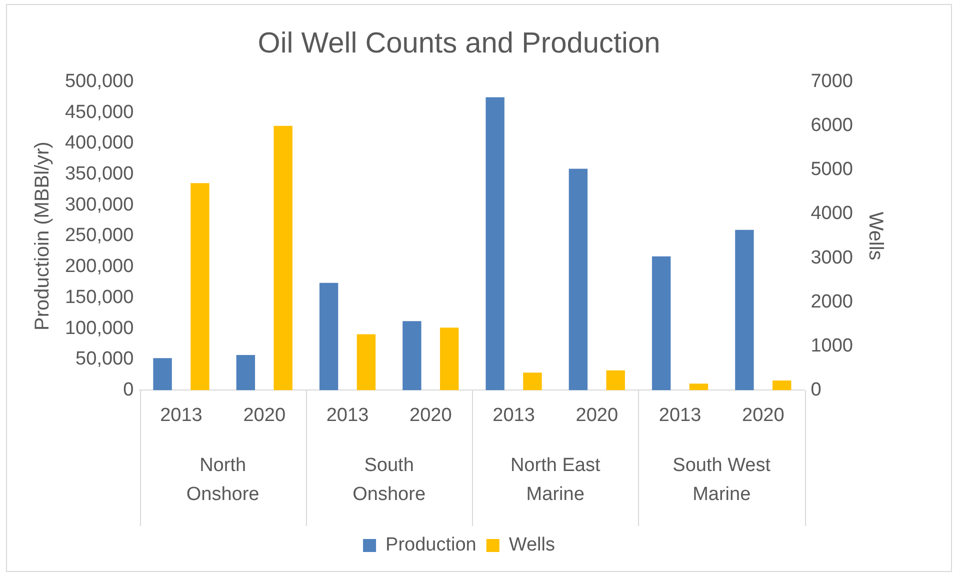  Describe the element at coordinates (105, 359) in the screenshot. I see `y-tick-label: 50,000` at that location.